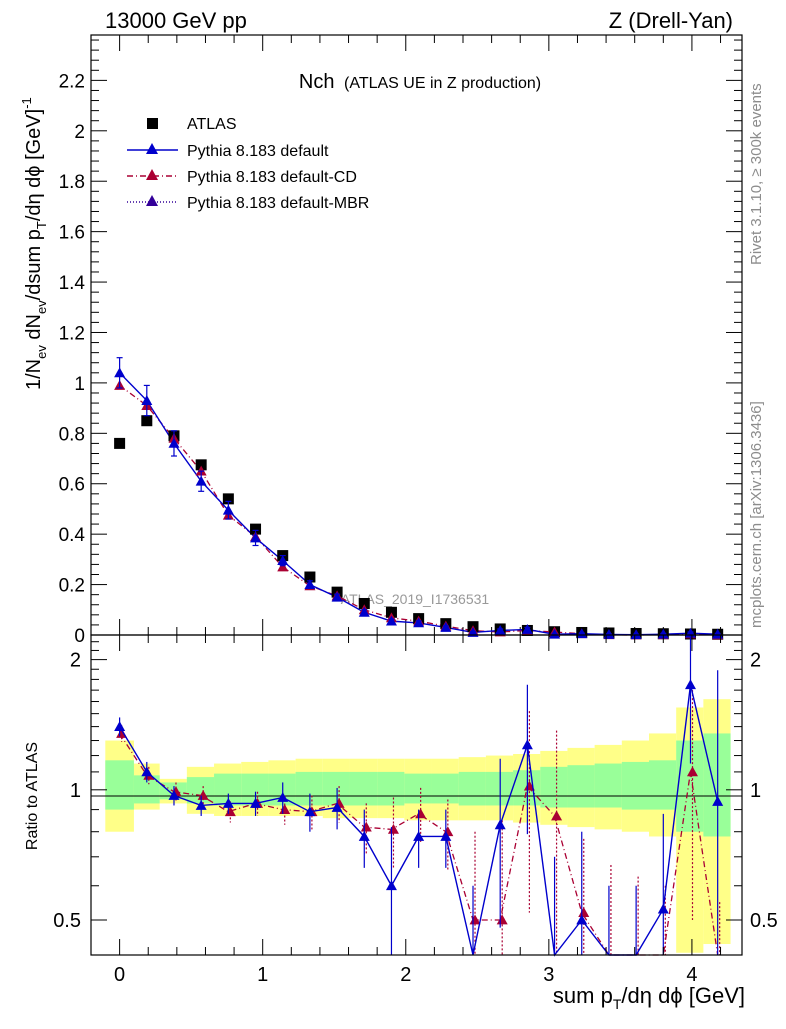 Image resolution: width=786 pixels, height=1029 pixels. I want to click on legend-label-atlas: ATLAS, so click(212, 124).